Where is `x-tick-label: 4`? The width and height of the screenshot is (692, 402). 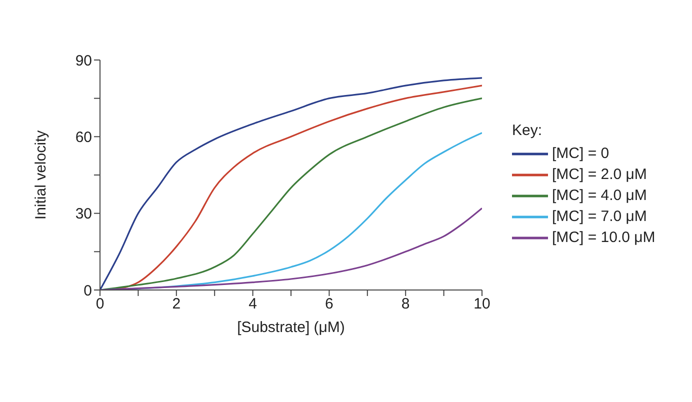
x-tick-label: 4 is located at coordinates (252, 304).